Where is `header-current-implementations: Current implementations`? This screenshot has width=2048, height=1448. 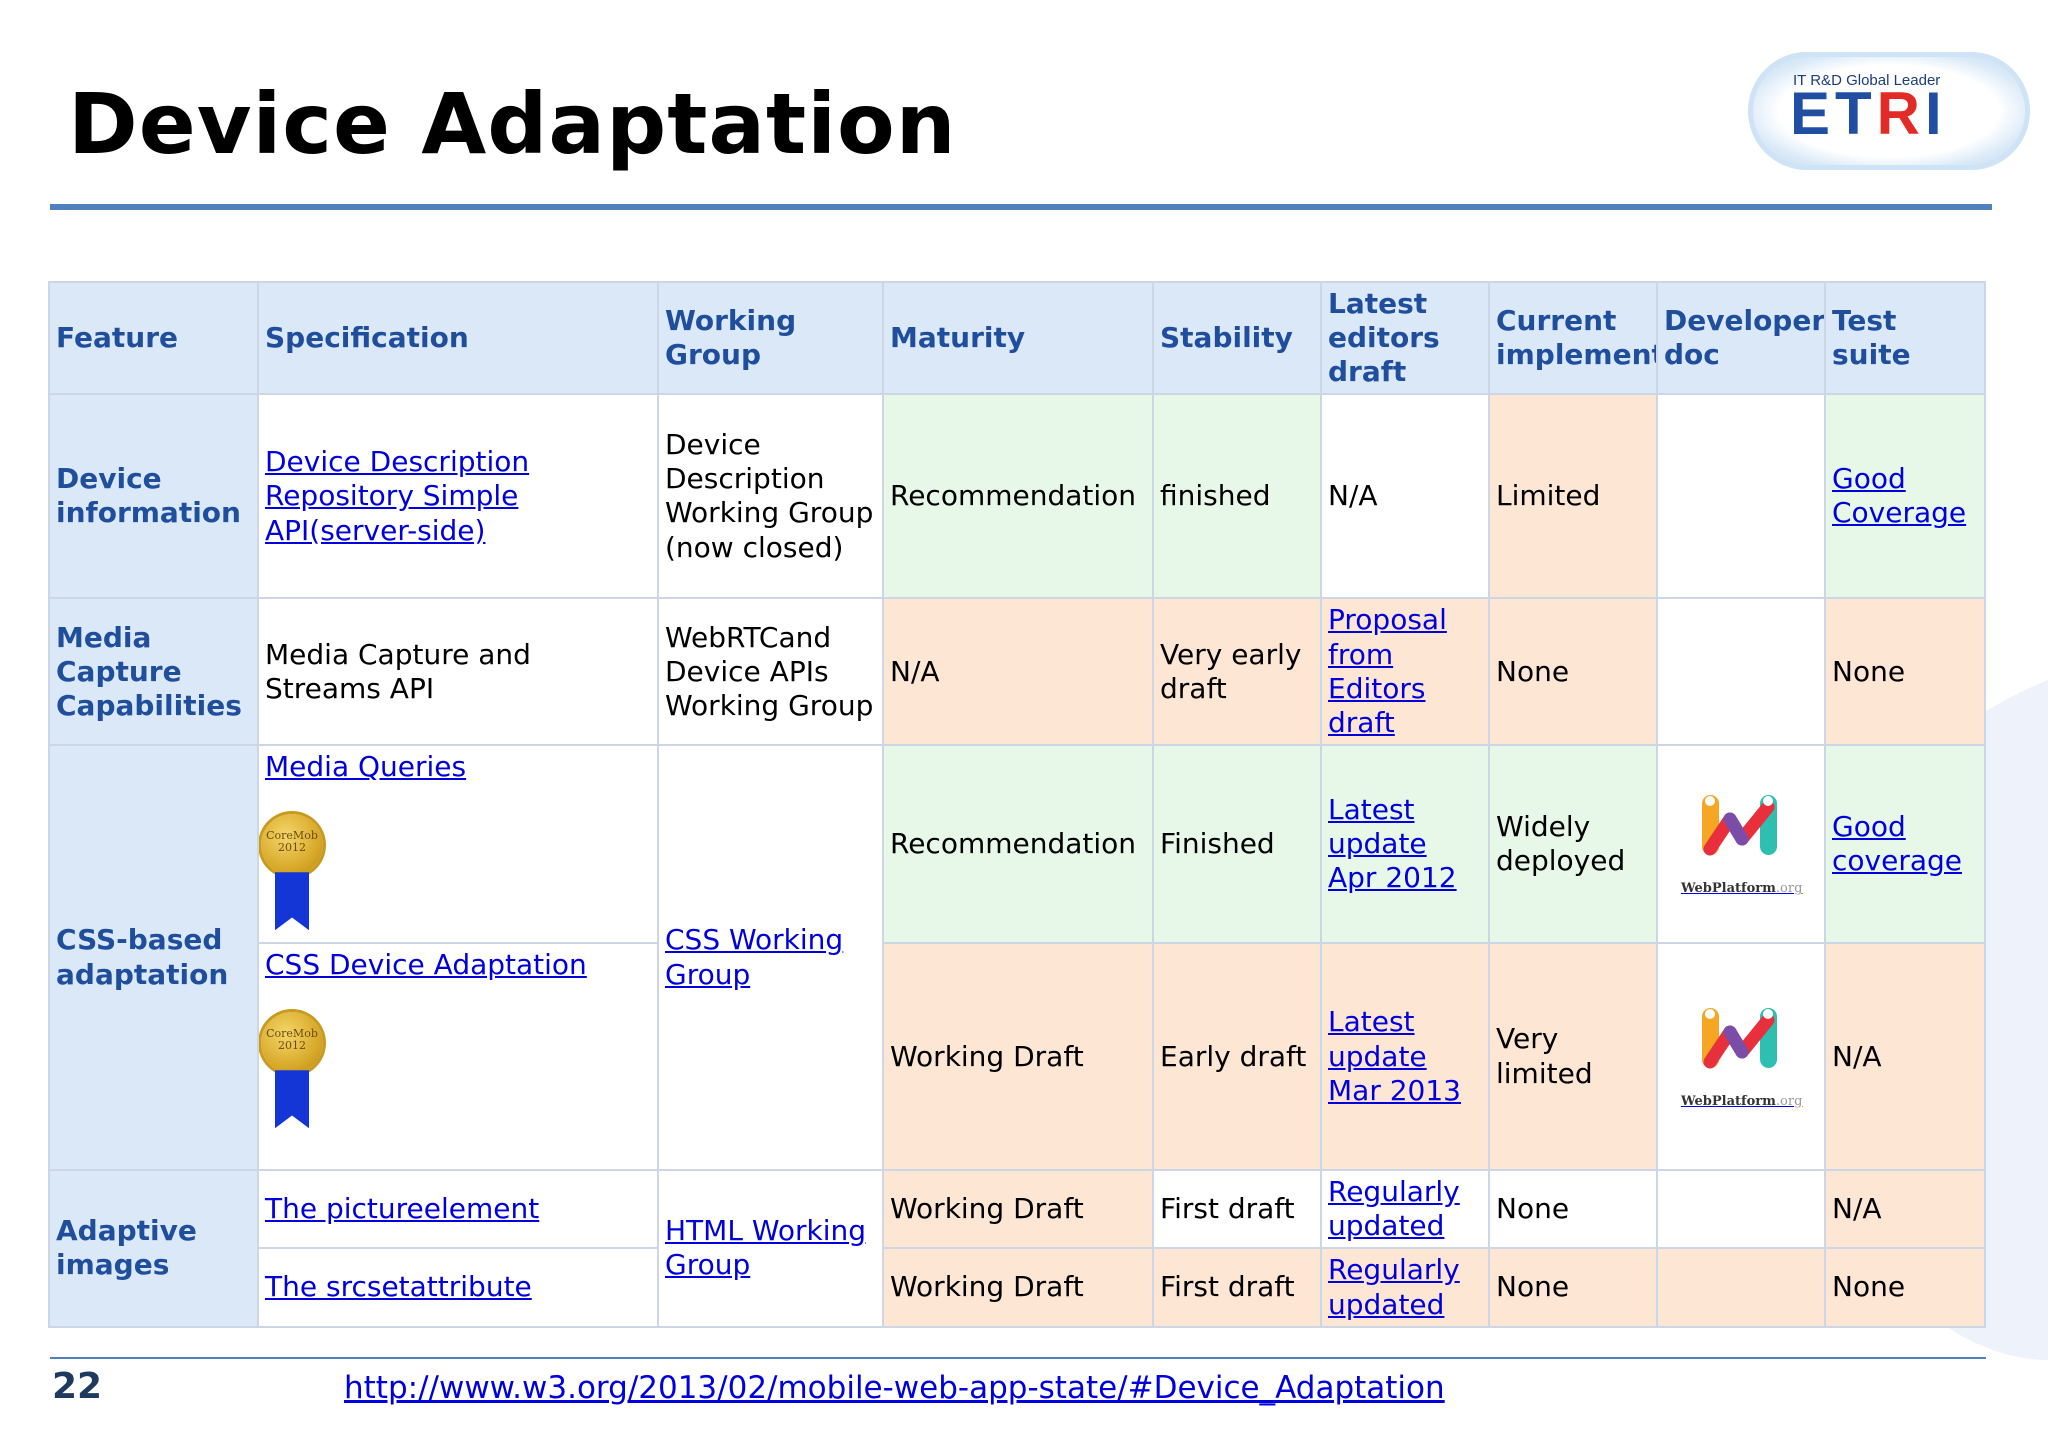
header-current-implementations: Current implementations is located at coordinates (1573, 338).